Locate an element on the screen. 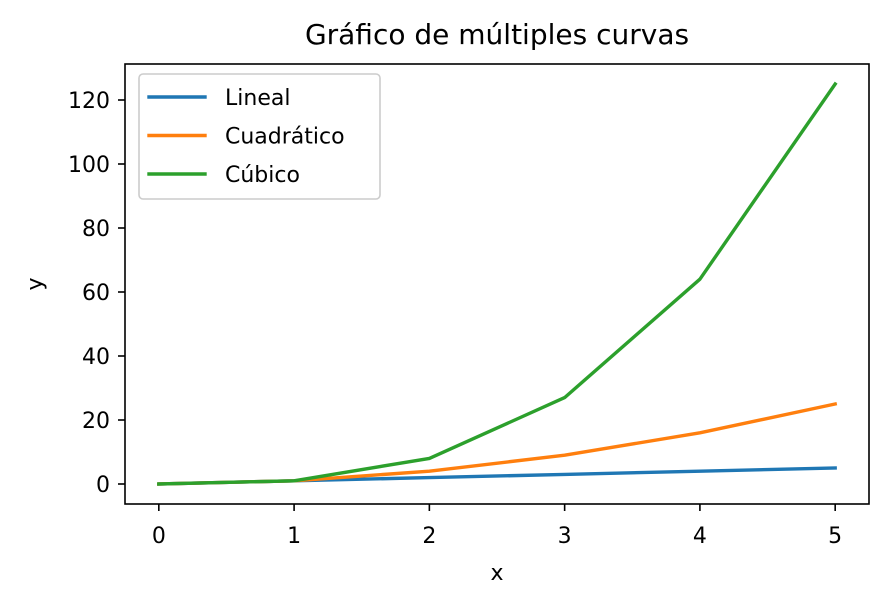  y-axis-label: y is located at coordinates (35, 283).